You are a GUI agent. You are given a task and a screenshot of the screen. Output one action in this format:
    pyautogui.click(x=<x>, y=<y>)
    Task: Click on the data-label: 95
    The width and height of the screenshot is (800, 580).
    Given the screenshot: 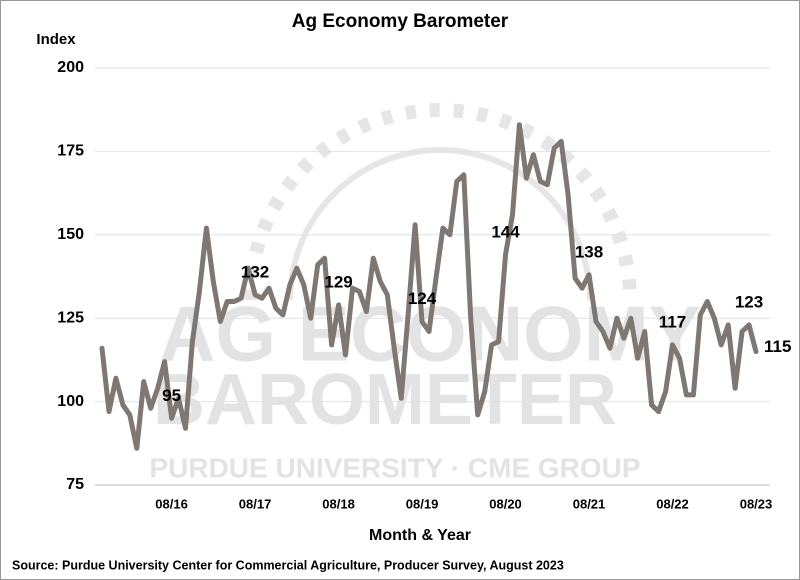 What is the action you would take?
    pyautogui.click(x=171, y=395)
    